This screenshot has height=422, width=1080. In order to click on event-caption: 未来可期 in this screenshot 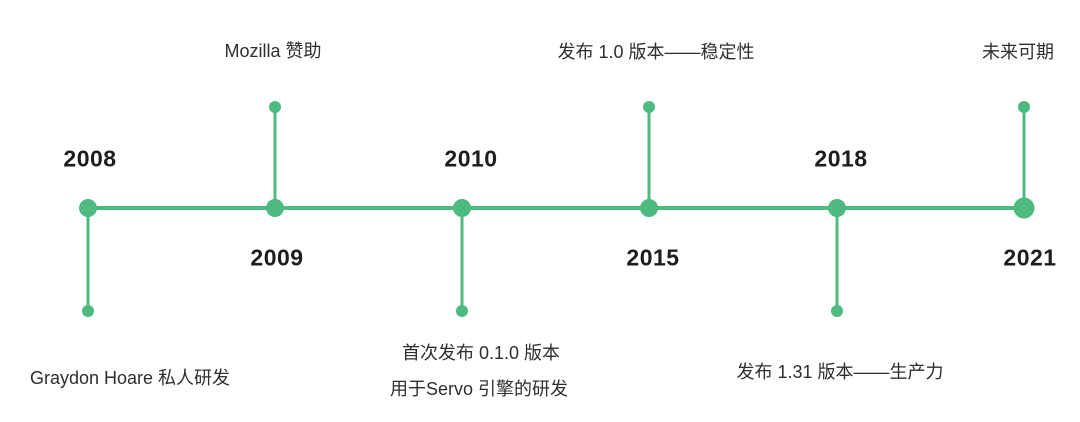, I will do `click(1018, 52)`.